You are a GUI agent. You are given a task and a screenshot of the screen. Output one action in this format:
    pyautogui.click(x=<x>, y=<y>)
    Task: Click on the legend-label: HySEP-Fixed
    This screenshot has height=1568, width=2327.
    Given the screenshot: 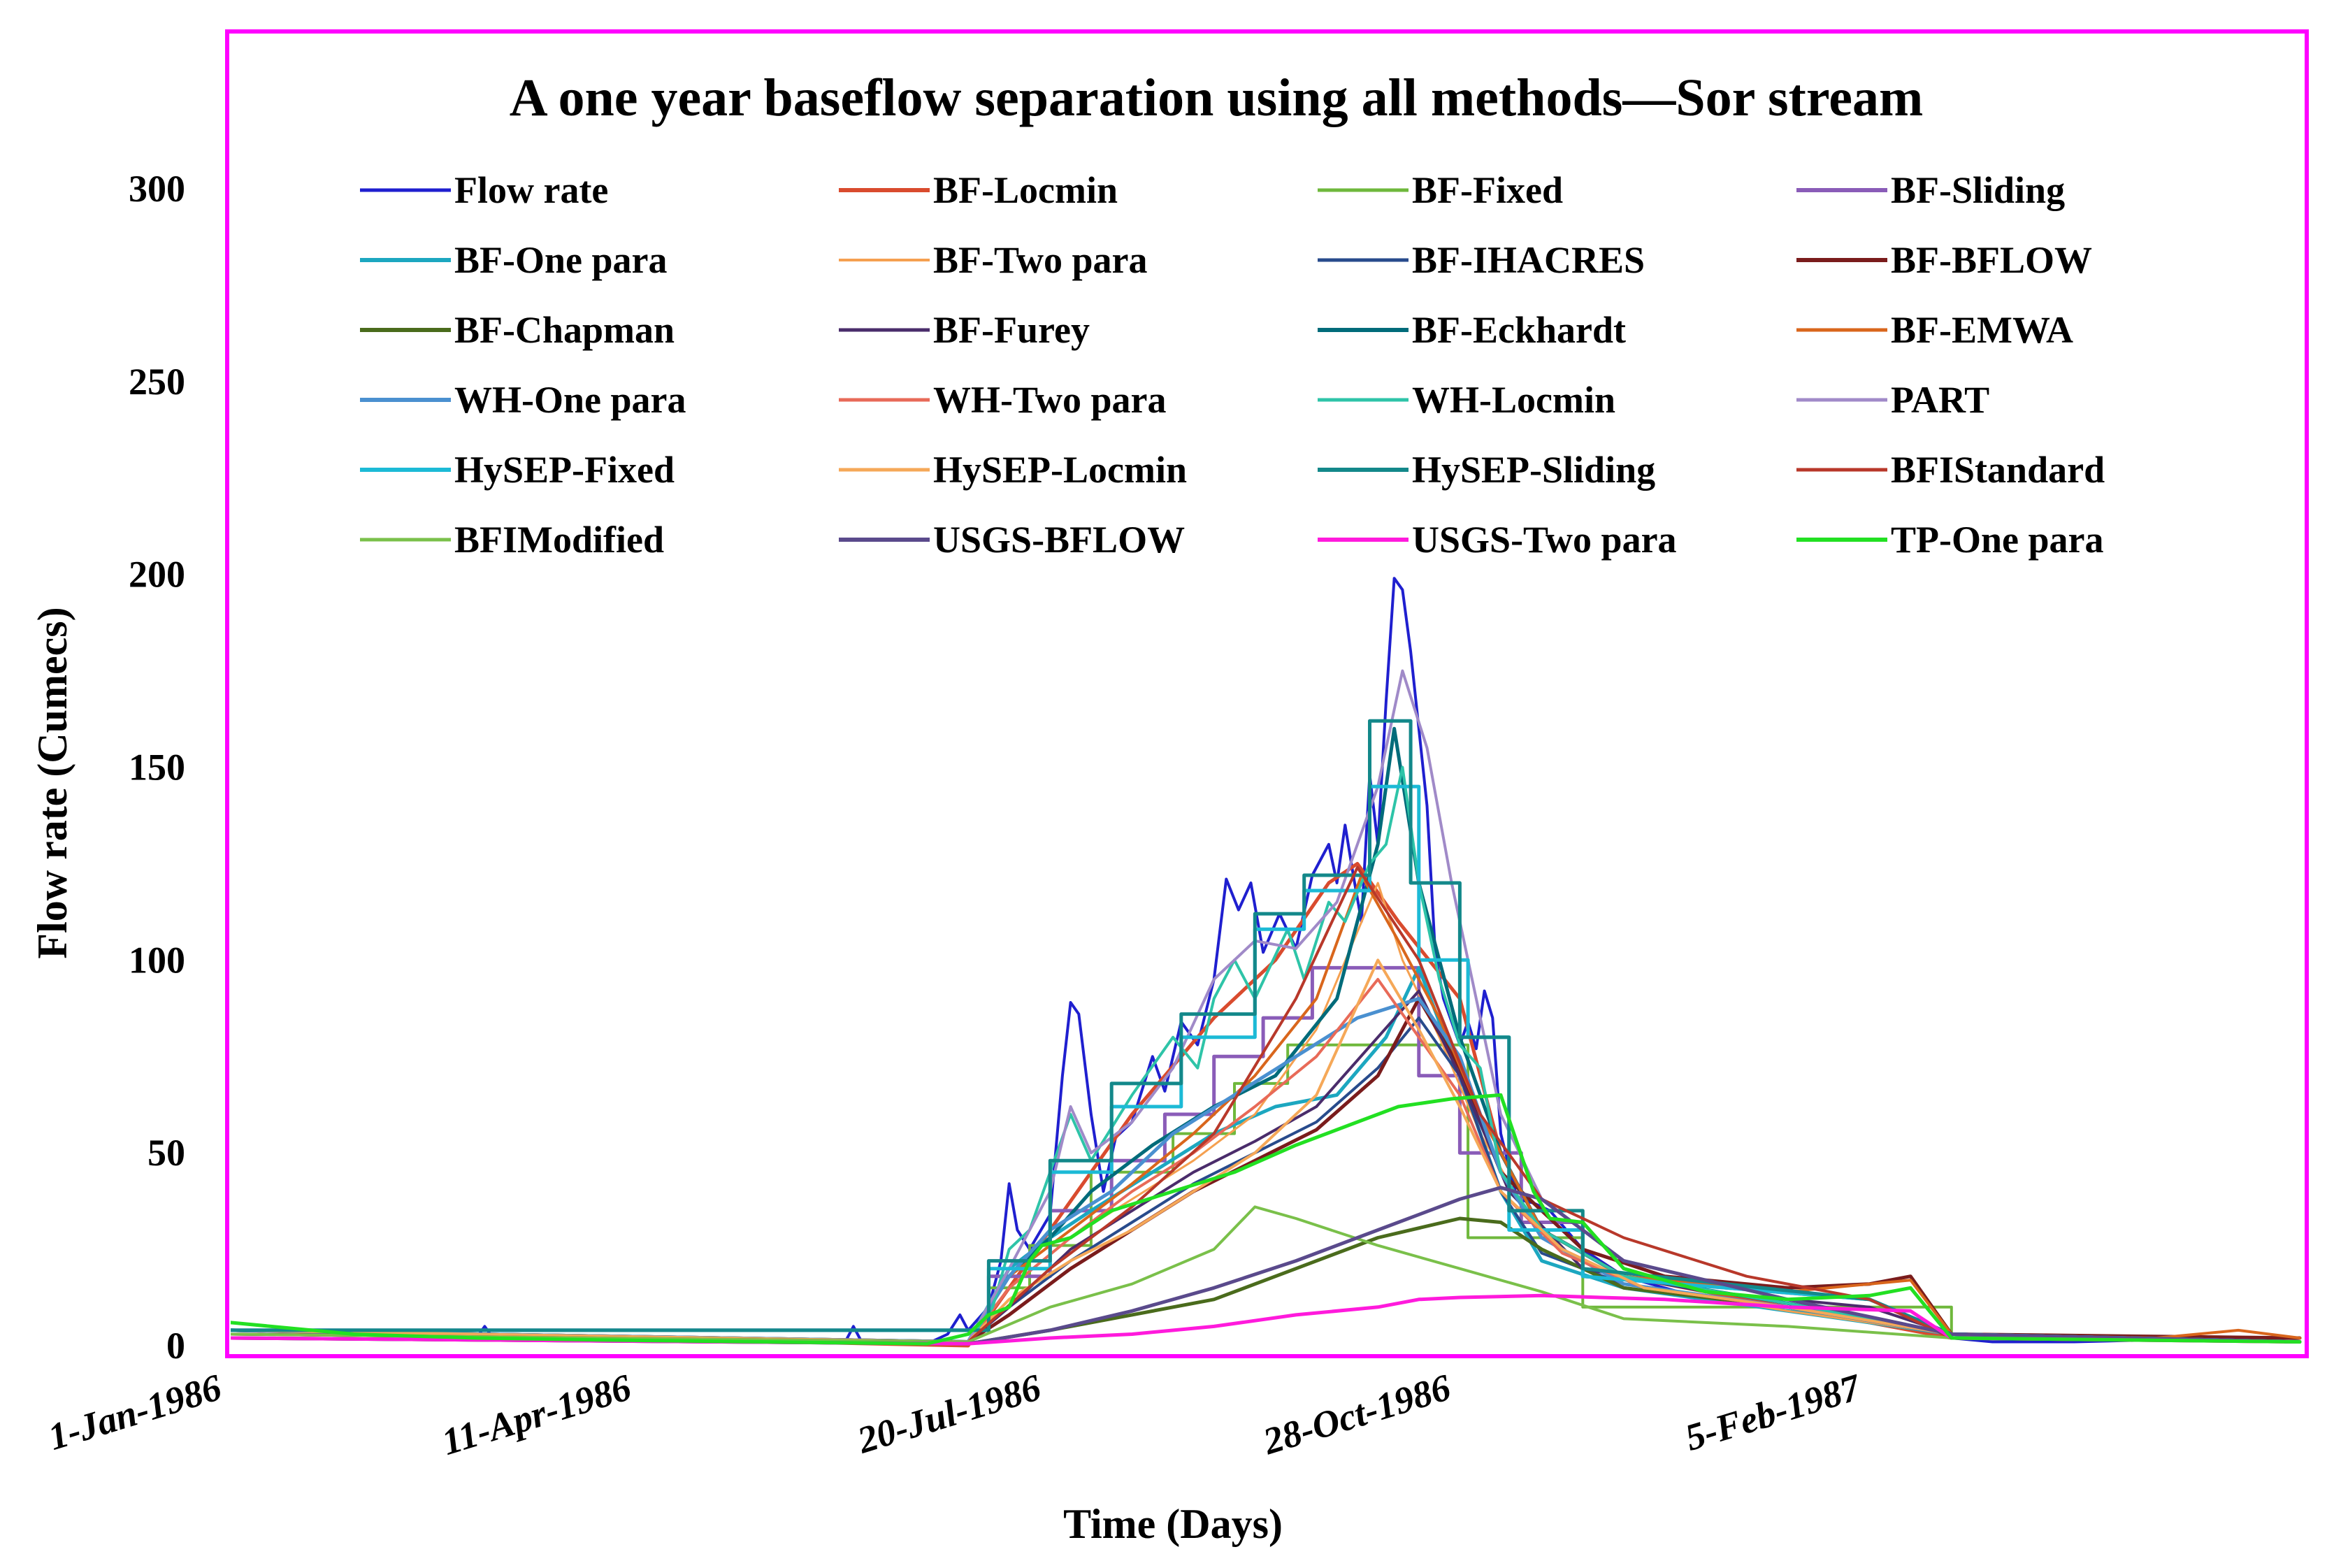 What is the action you would take?
    pyautogui.click(x=564, y=470)
    